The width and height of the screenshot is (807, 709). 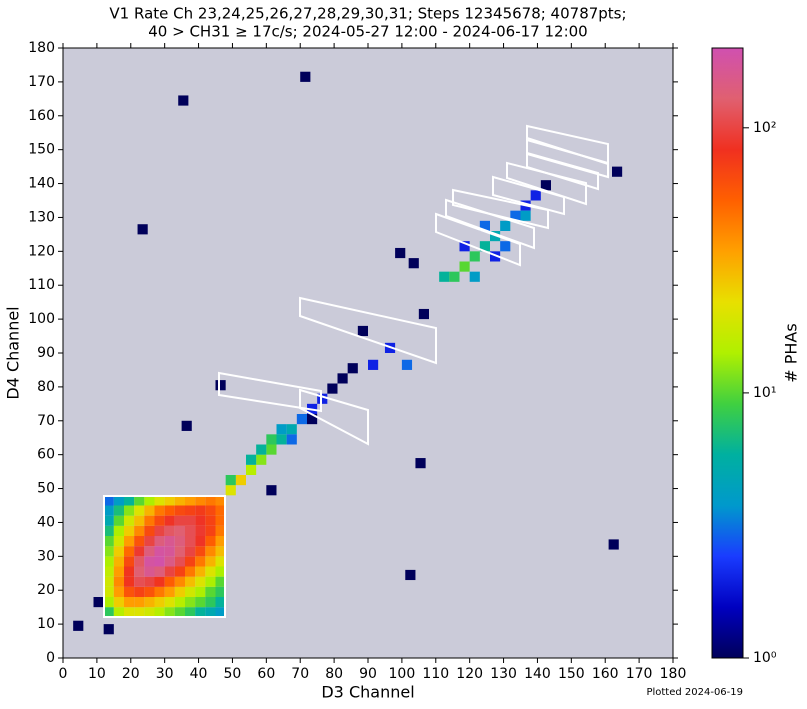 What do you see at coordinates (41, 82) in the screenshot?
I see `y-tick-label: 170` at bounding box center [41, 82].